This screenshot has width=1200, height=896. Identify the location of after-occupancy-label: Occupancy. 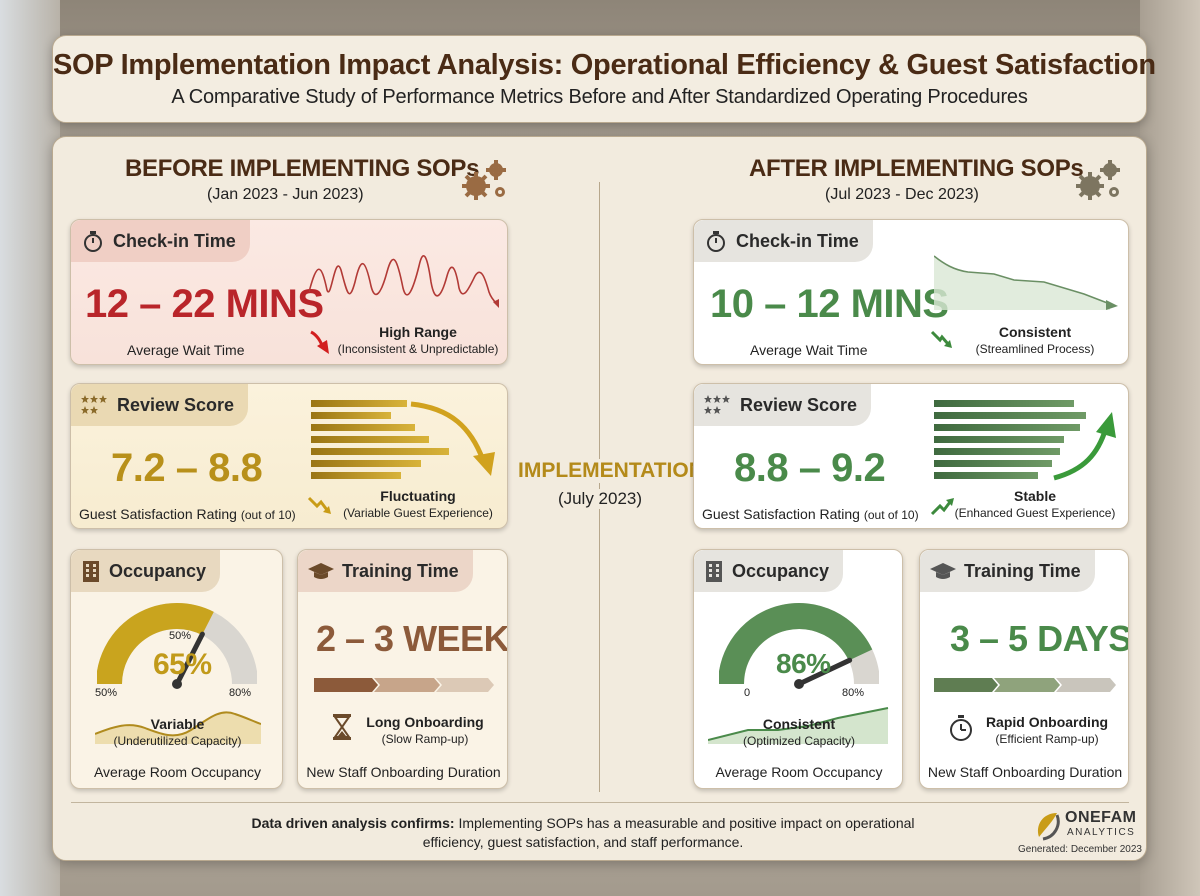
(781, 570).